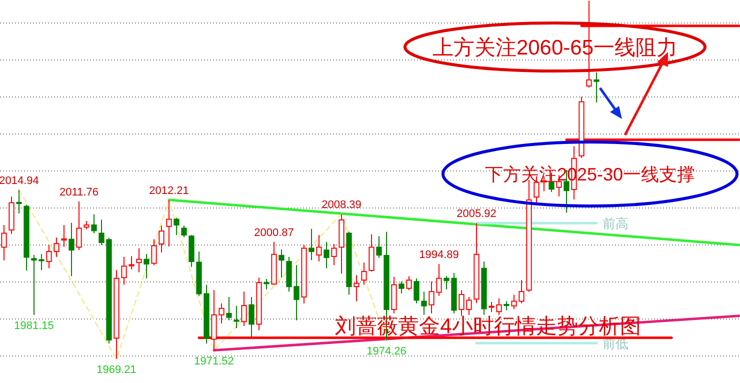 The width and height of the screenshot is (740, 383). What do you see at coordinates (342, 204) in the screenshot?
I see `annotation: 2008.39` at bounding box center [342, 204].